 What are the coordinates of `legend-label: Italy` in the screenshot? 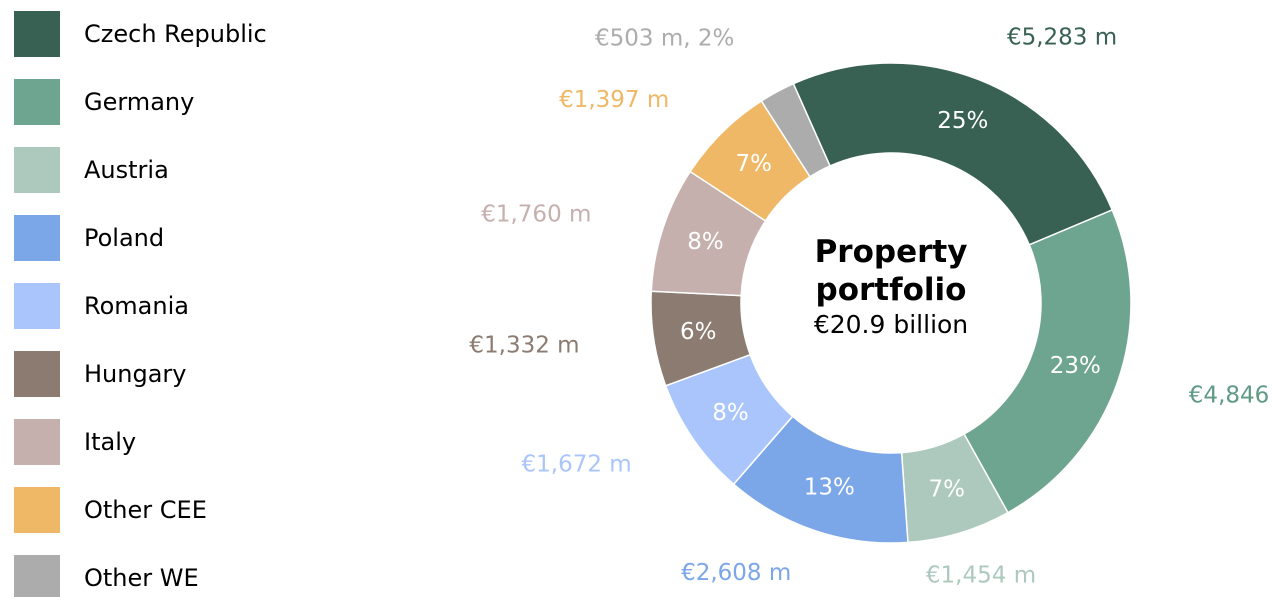 It's located at (110, 442).